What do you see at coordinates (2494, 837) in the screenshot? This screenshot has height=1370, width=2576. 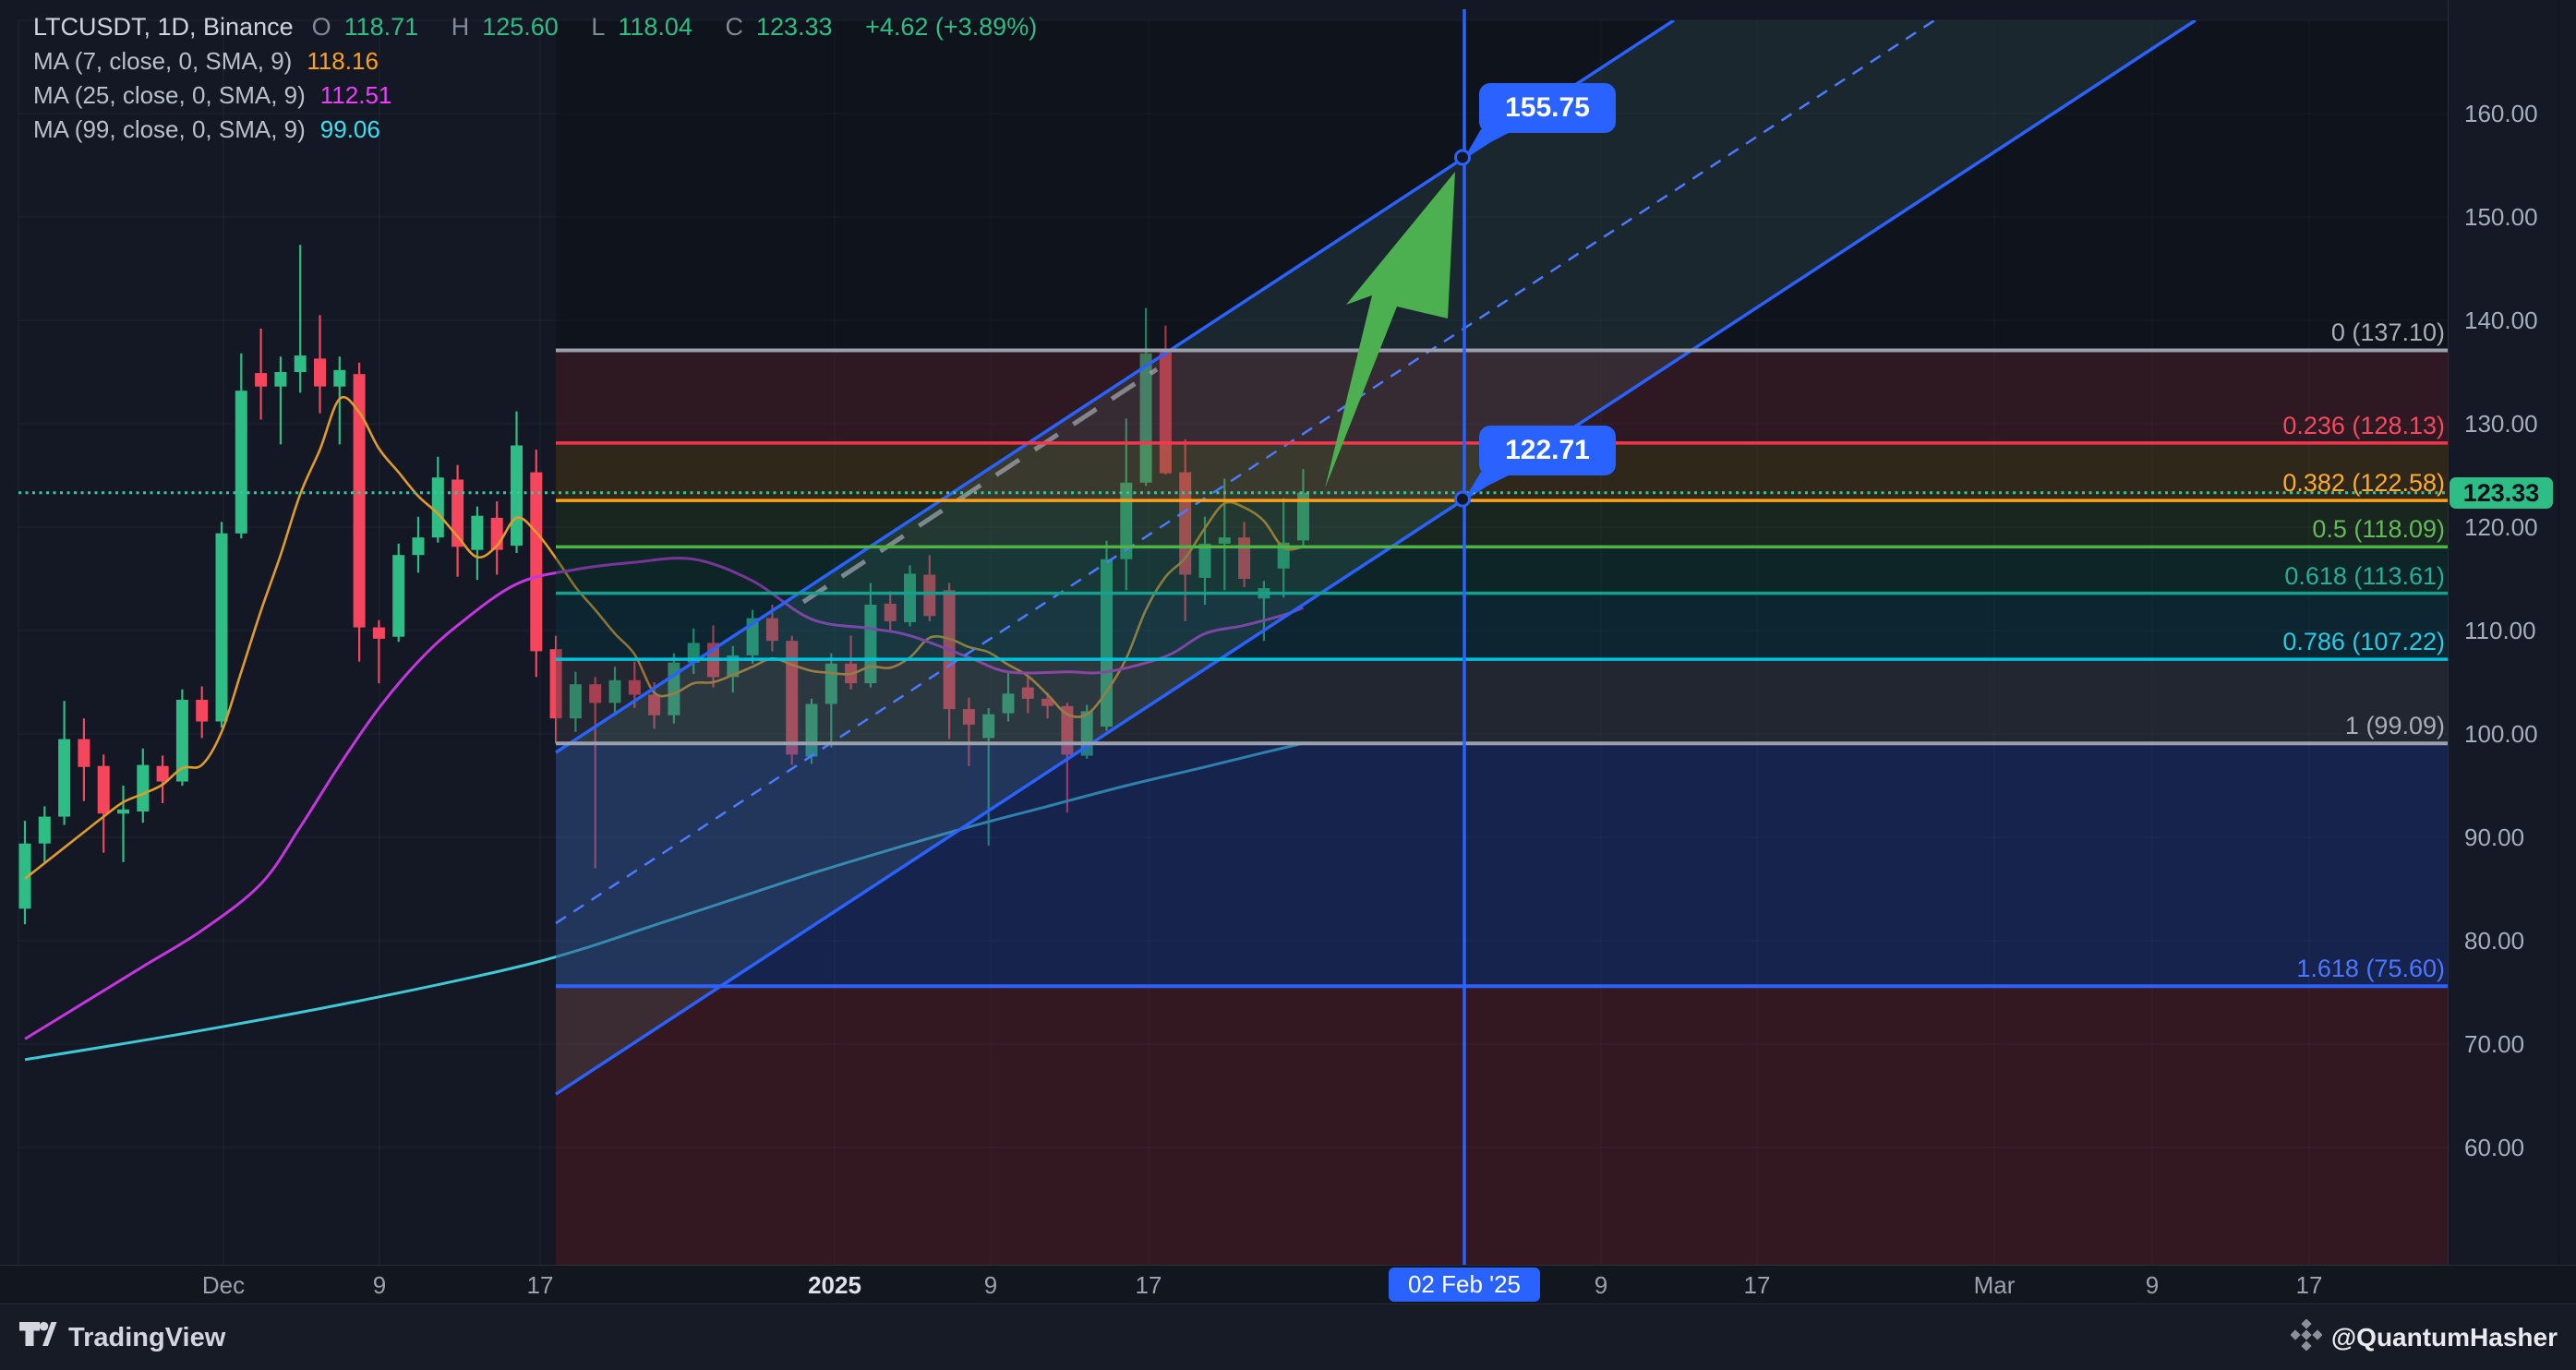 I see `price-tick: 90.00` at bounding box center [2494, 837].